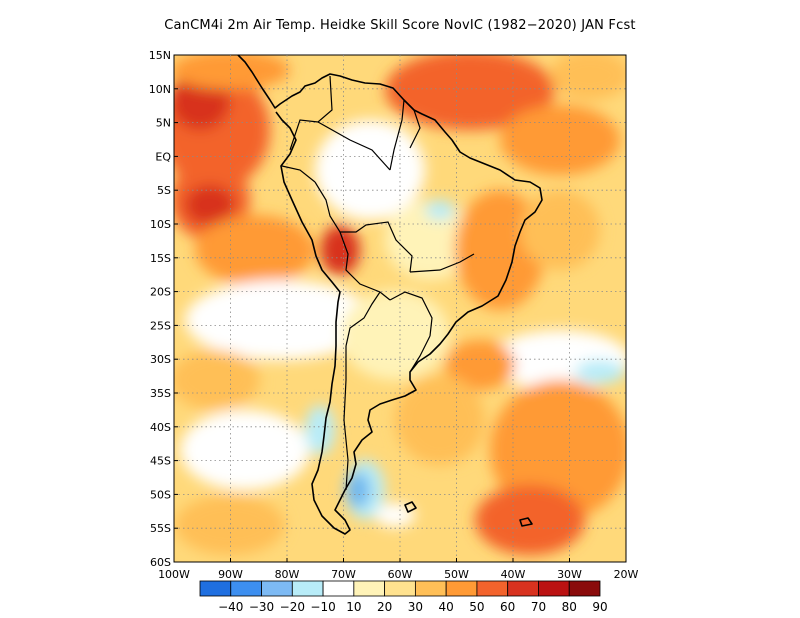 The width and height of the screenshot is (800, 618). I want to click on colorbar-label: 70, so click(538, 607).